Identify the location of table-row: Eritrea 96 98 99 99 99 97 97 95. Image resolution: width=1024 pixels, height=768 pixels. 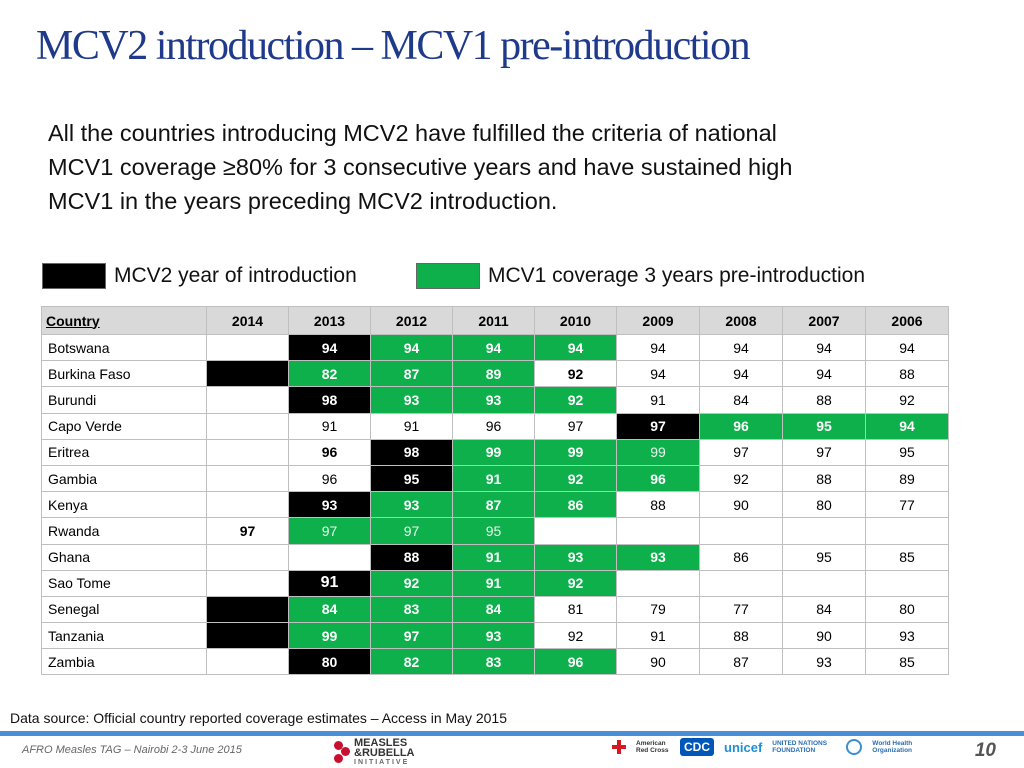
(495, 452).